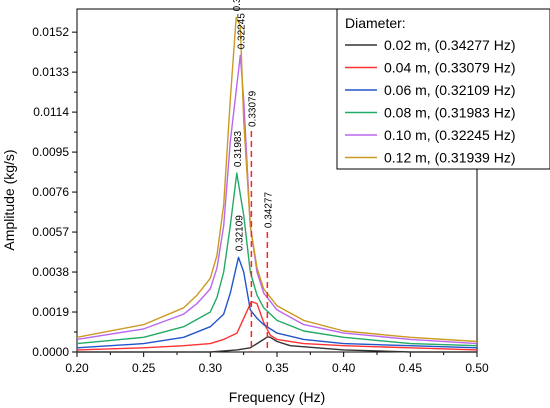 This screenshot has height=408, width=550. Describe the element at coordinates (450, 90) in the screenshot. I see `legend-entry-3: 0.06 m, (0.32109 Hz)` at that location.